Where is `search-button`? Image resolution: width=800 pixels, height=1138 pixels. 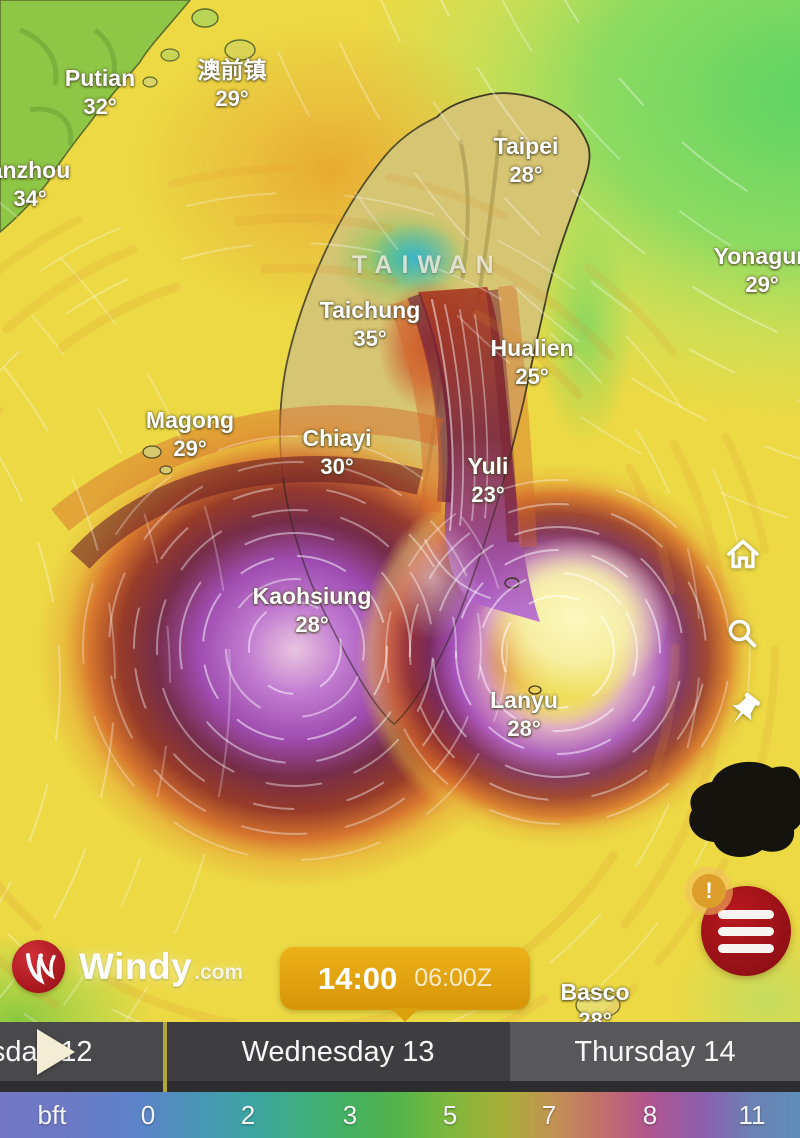
search-button is located at coordinates (743, 634).